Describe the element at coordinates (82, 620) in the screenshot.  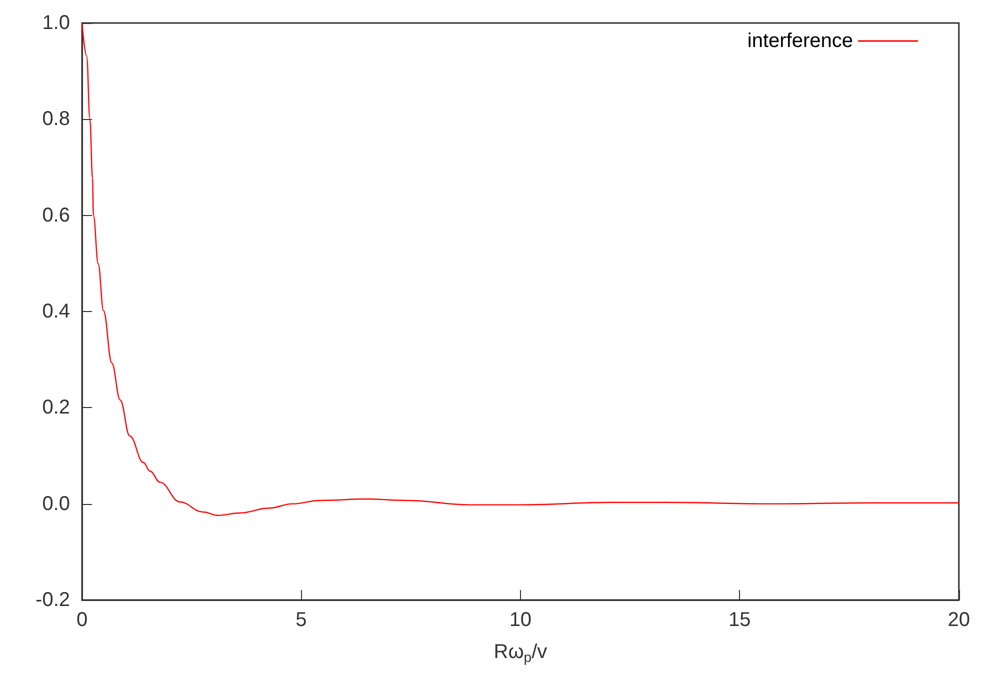
I see `x-tick-label: 0` at that location.